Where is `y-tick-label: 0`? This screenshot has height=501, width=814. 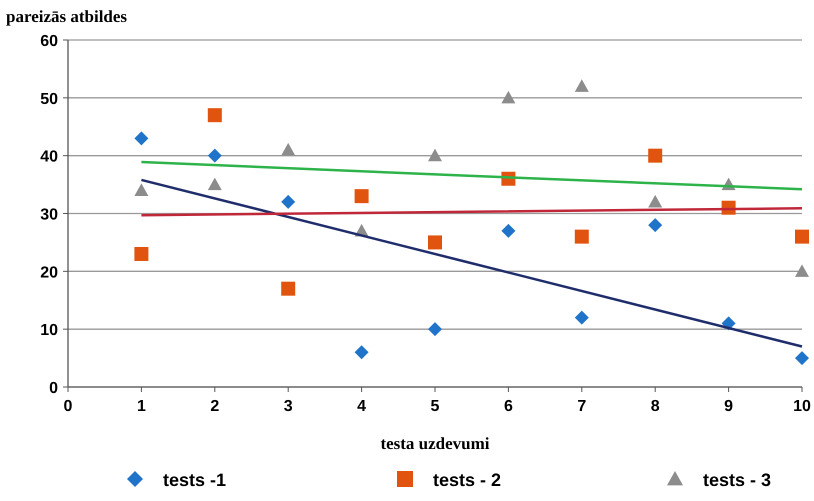
y-tick-label: 0 is located at coordinates (53, 388).